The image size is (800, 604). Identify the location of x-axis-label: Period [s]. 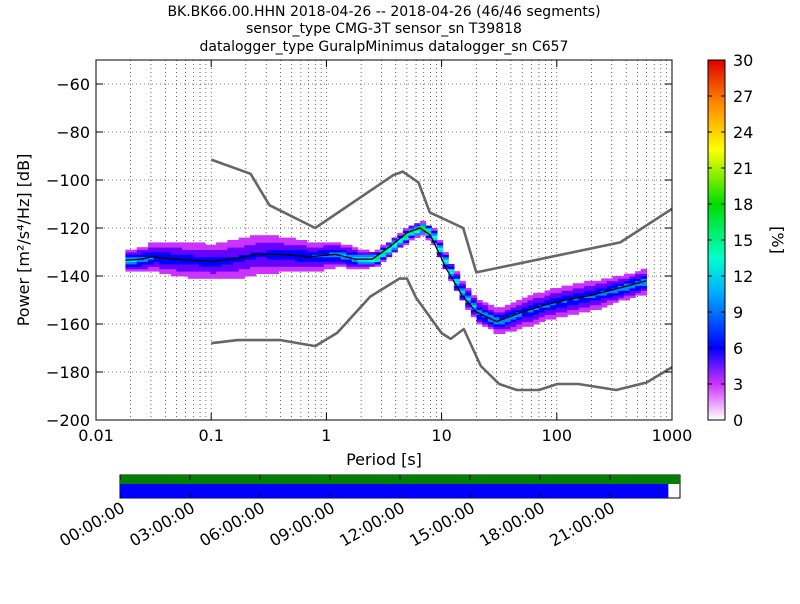
(384, 459).